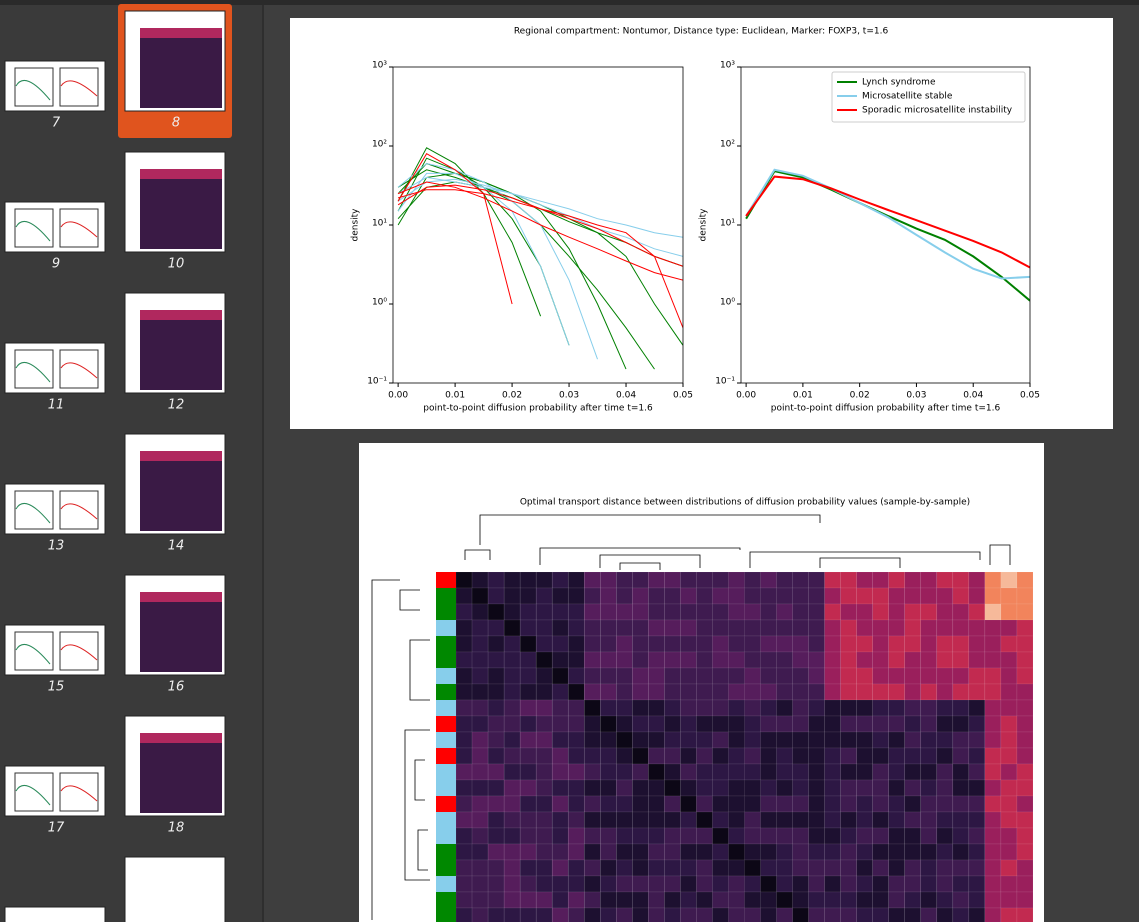 The height and width of the screenshot is (922, 1139). Describe the element at coordinates (56, 264) in the screenshot. I see `thumbnail-label: 9` at that location.